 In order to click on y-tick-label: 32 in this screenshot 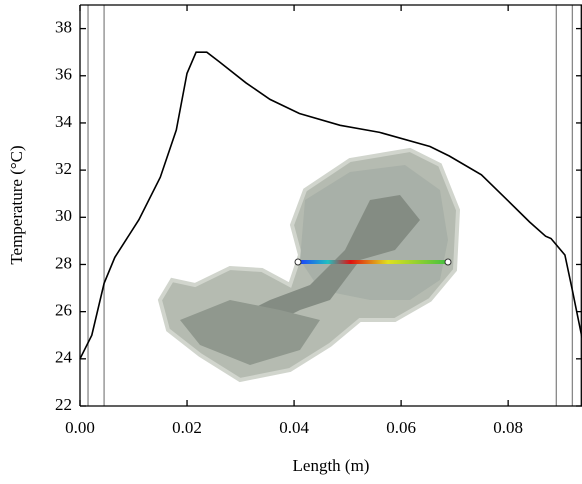, I will do `click(63, 168)`.